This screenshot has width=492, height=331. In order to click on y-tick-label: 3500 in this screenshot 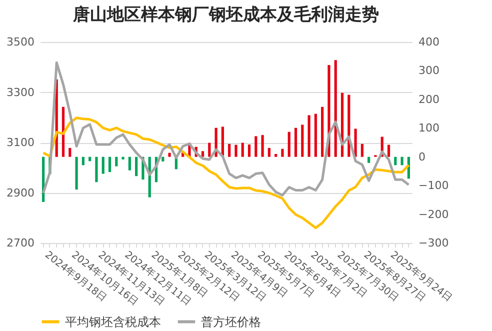, I will do `click(20, 42)`.